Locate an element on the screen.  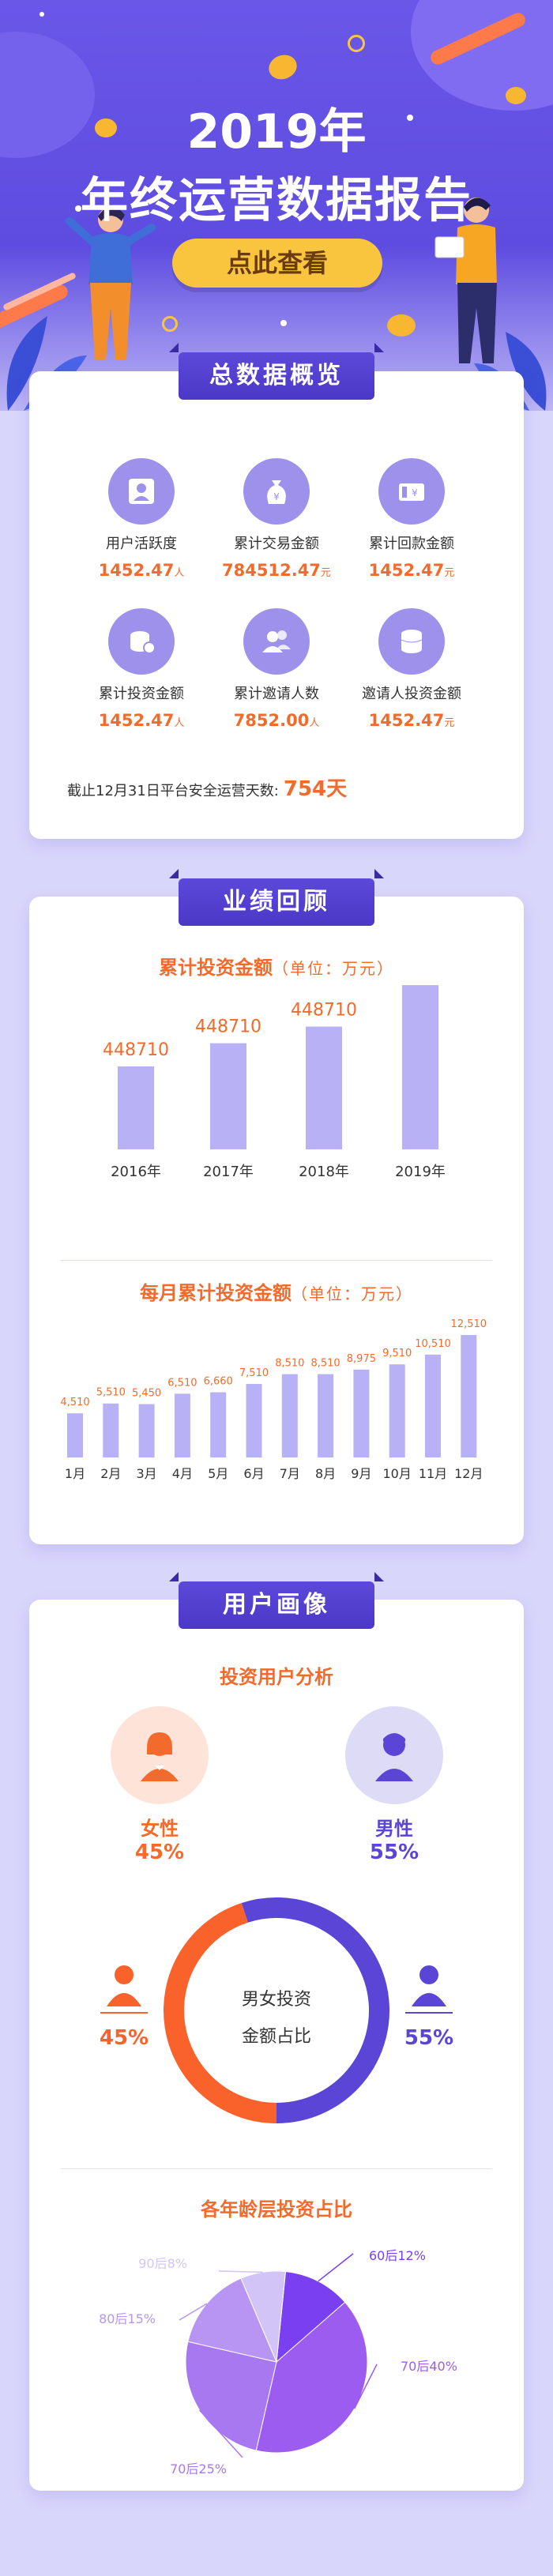
invest-user-analysis-title: 投资用户分析 is located at coordinates (276, 1677).